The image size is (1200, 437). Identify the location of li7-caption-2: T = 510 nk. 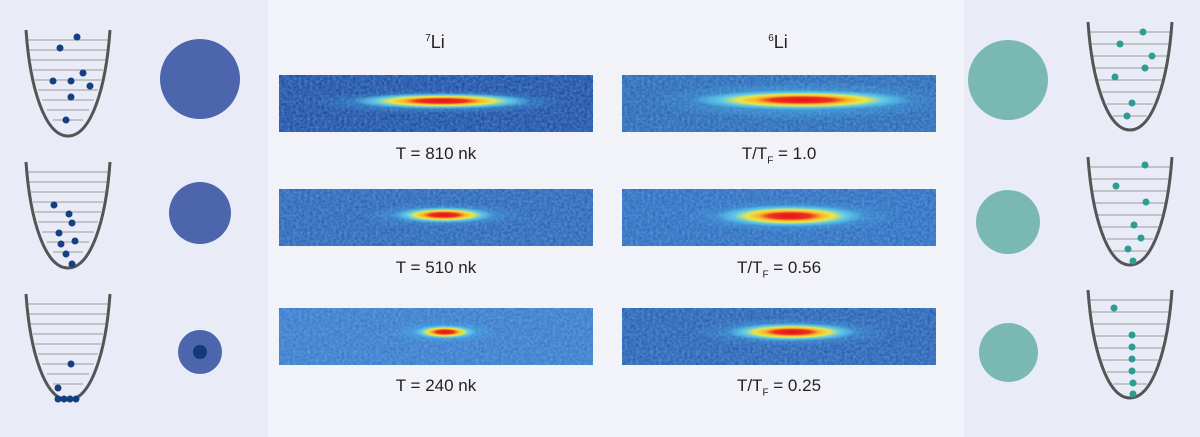
(436, 267).